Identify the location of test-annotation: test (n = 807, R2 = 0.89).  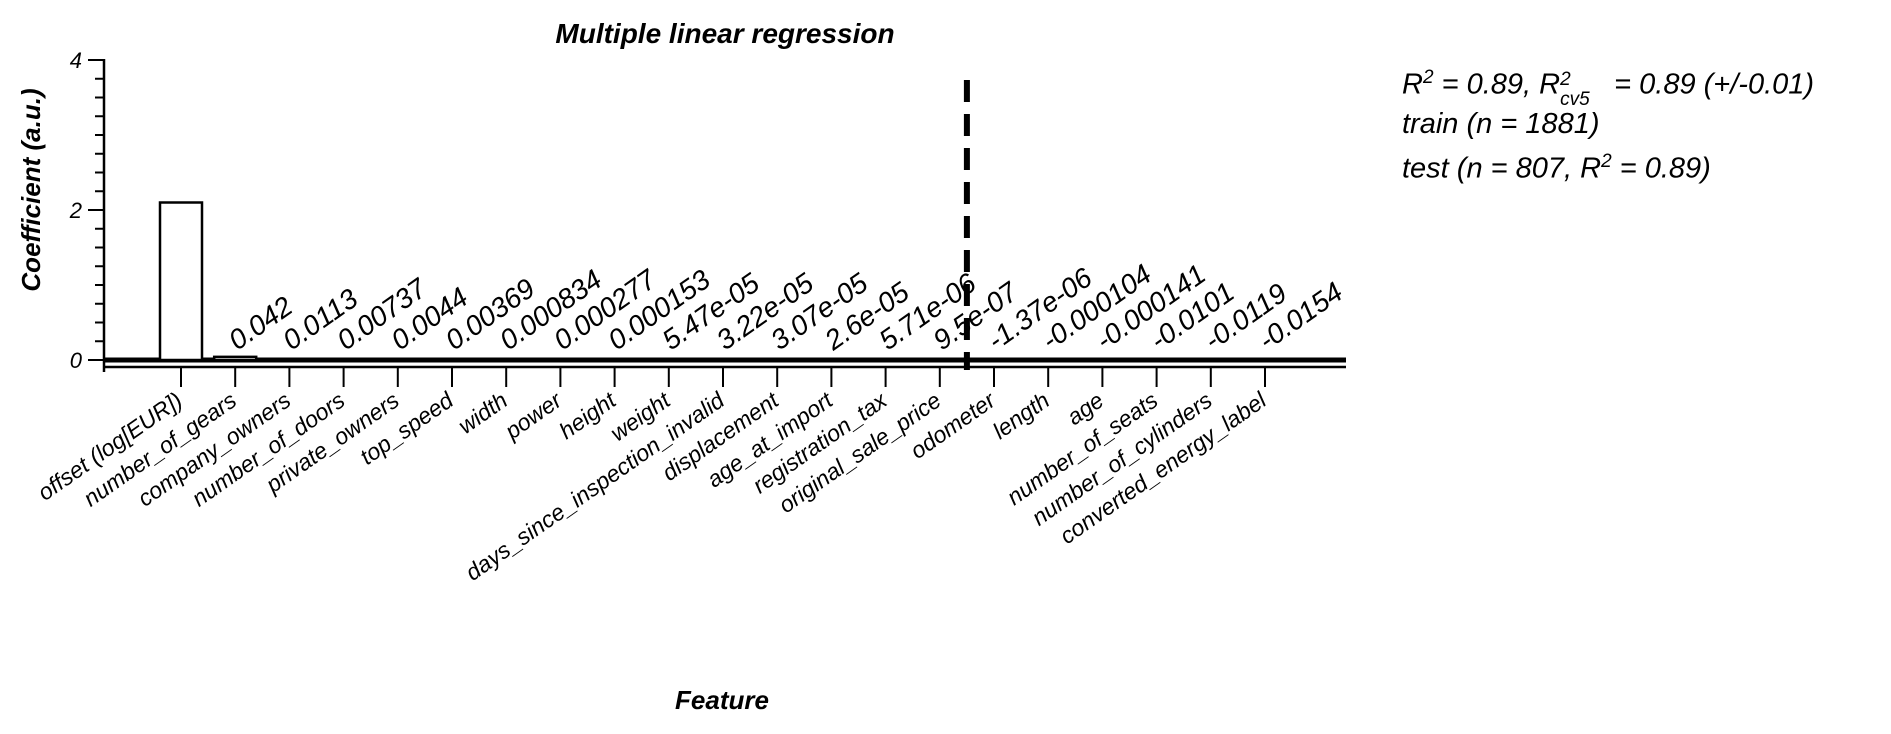
(1556, 168).